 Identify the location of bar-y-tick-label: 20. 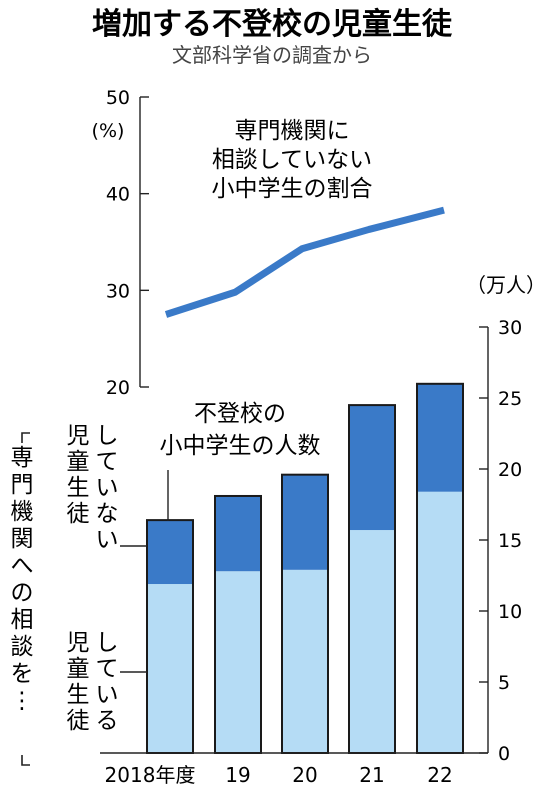
(510, 470).